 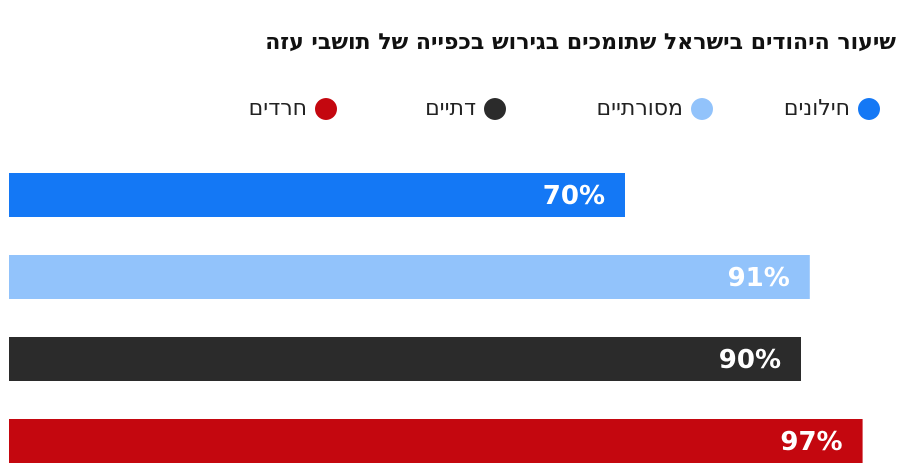 What do you see at coordinates (759, 278) in the screenshot?
I see `bar-value-label: 91%` at bounding box center [759, 278].